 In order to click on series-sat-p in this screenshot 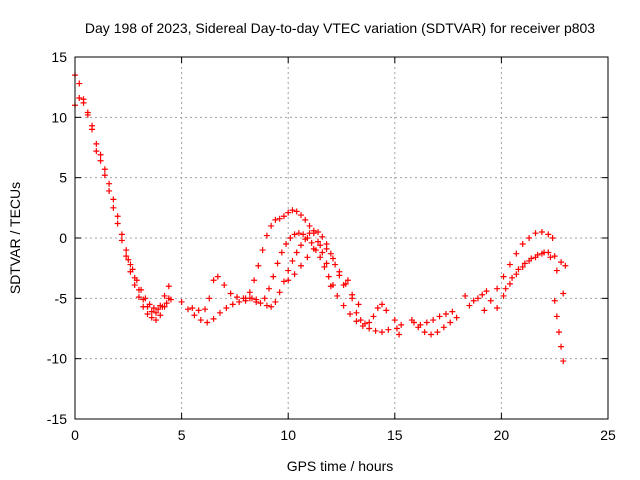, I will do `click(518, 271)`.